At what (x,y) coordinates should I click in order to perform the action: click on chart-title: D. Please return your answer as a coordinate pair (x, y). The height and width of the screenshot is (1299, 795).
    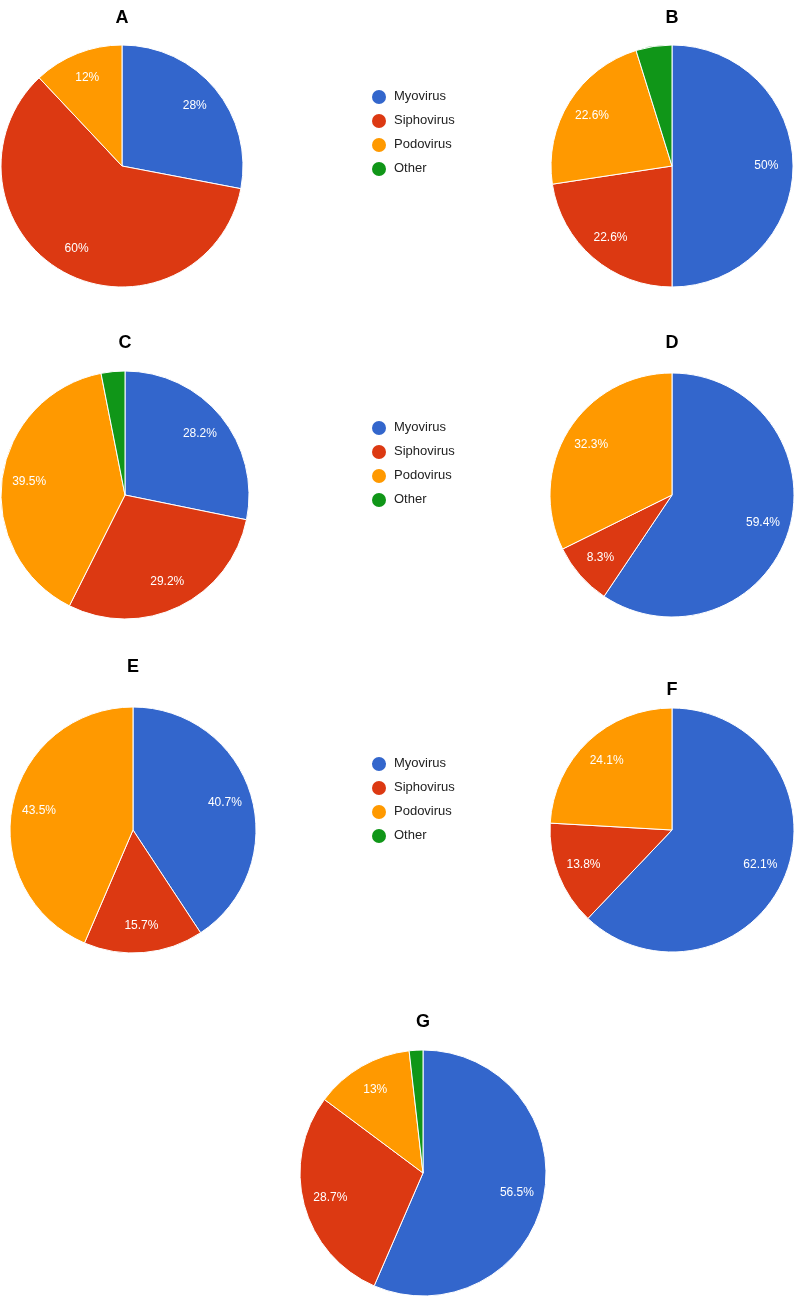
    Looking at the image, I should click on (672, 341).